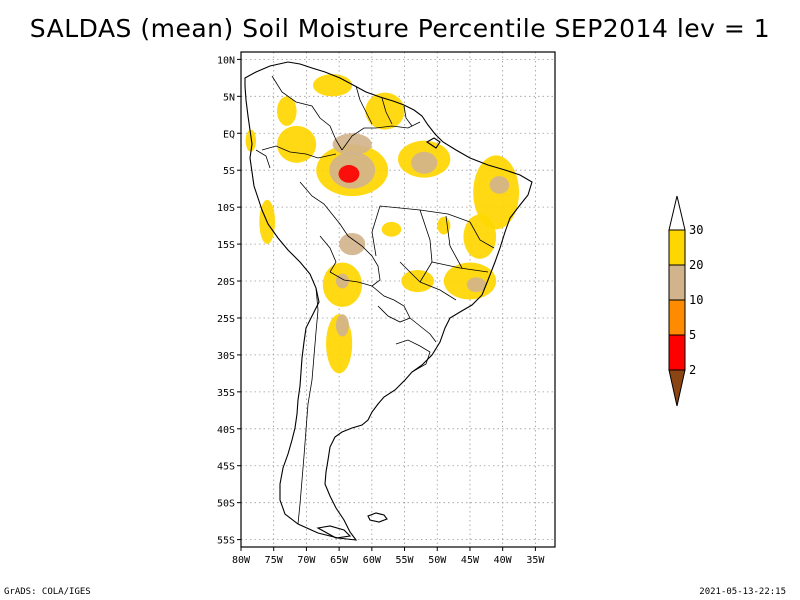 Image resolution: width=800 pixels, height=600 pixels. I want to click on suriname-guiana-border, so click(408, 116).